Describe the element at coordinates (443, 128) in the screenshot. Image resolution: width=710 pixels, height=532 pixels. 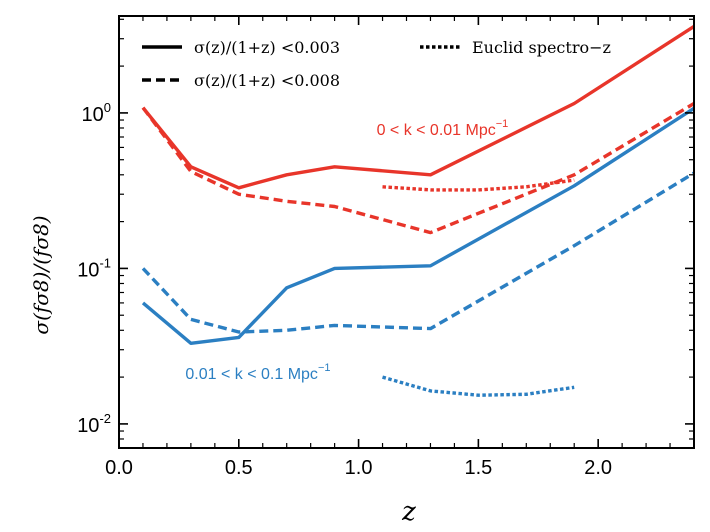
I see `annotation-k-range-1: 0 < k < 0.01 Mpc−1` at that location.